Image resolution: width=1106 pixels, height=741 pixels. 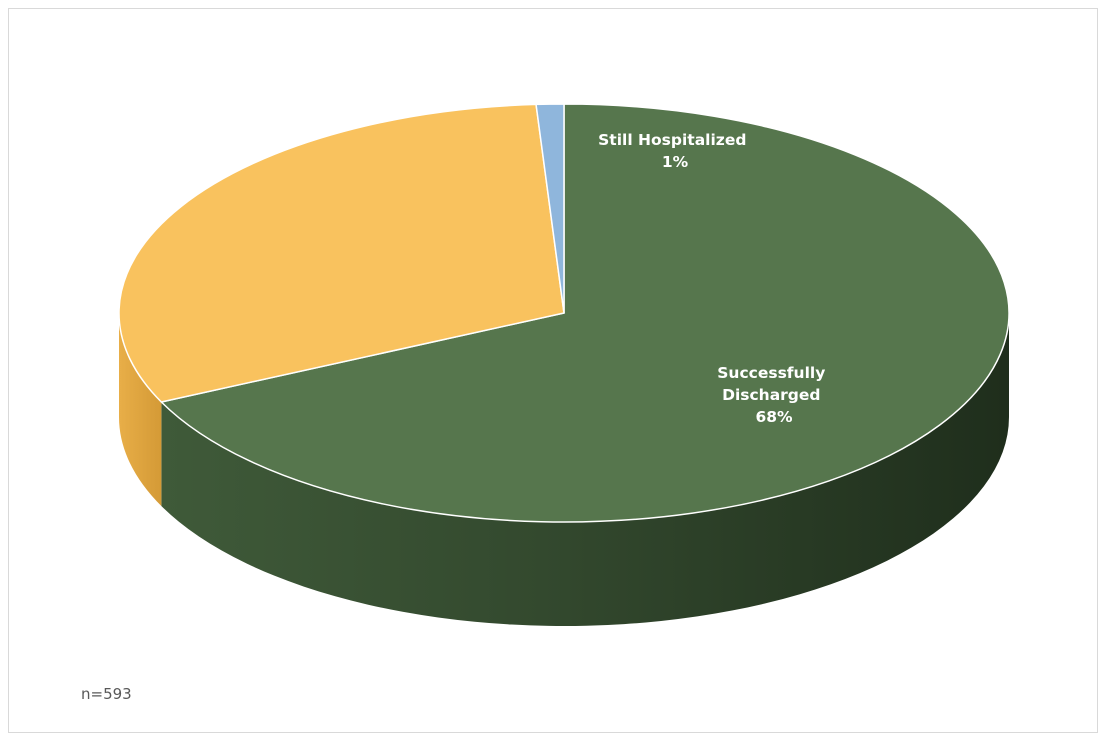 What do you see at coordinates (106, 694) in the screenshot?
I see `sample-size-note: n=593` at bounding box center [106, 694].